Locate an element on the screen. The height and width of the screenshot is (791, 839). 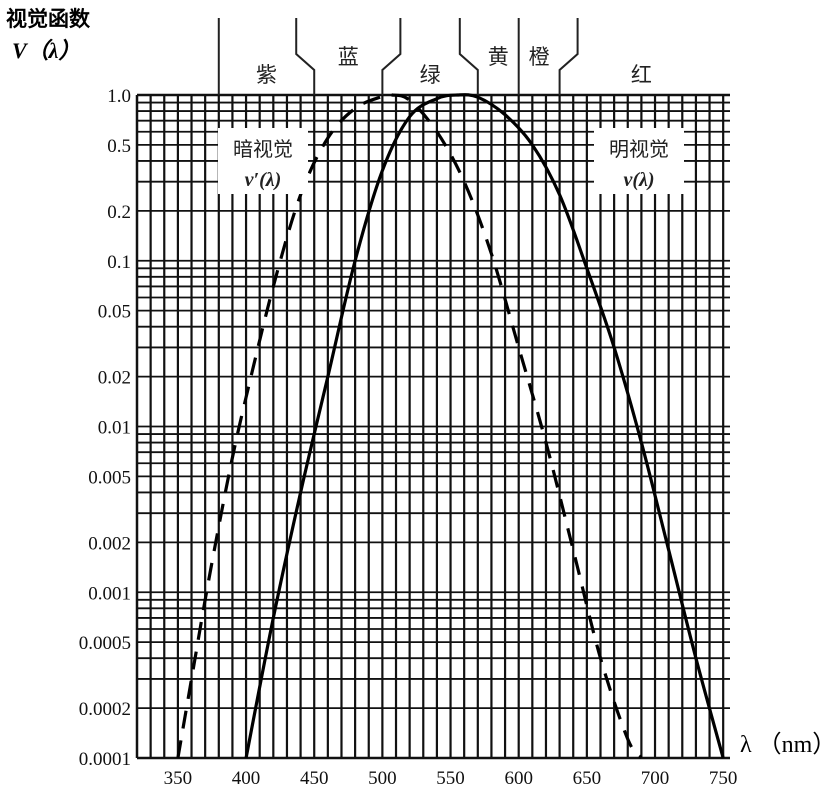
y-tick-label: 0.1 is located at coordinates (119, 262).